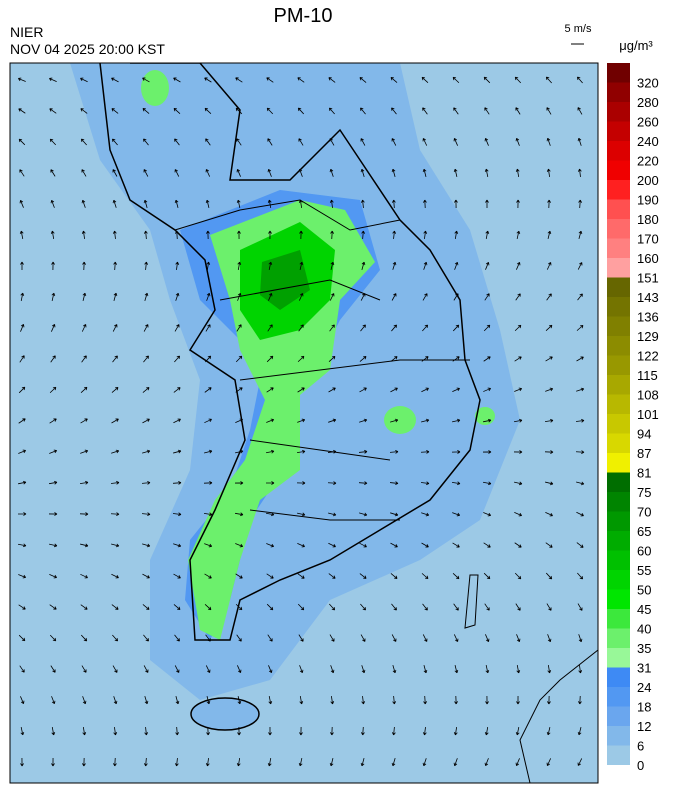  Describe the element at coordinates (648, 122) in the screenshot. I see `colorbar-label: 260` at that location.